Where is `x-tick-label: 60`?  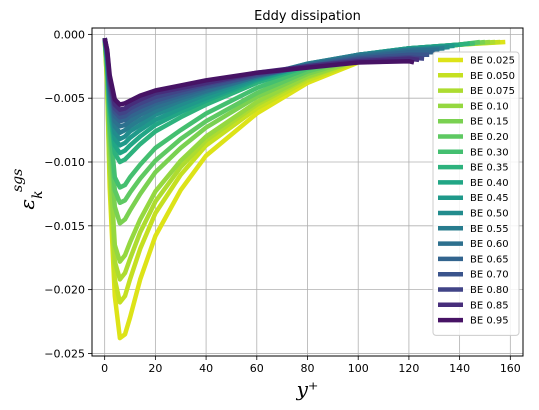 x-tick-label: 60 is located at coordinates (257, 368).